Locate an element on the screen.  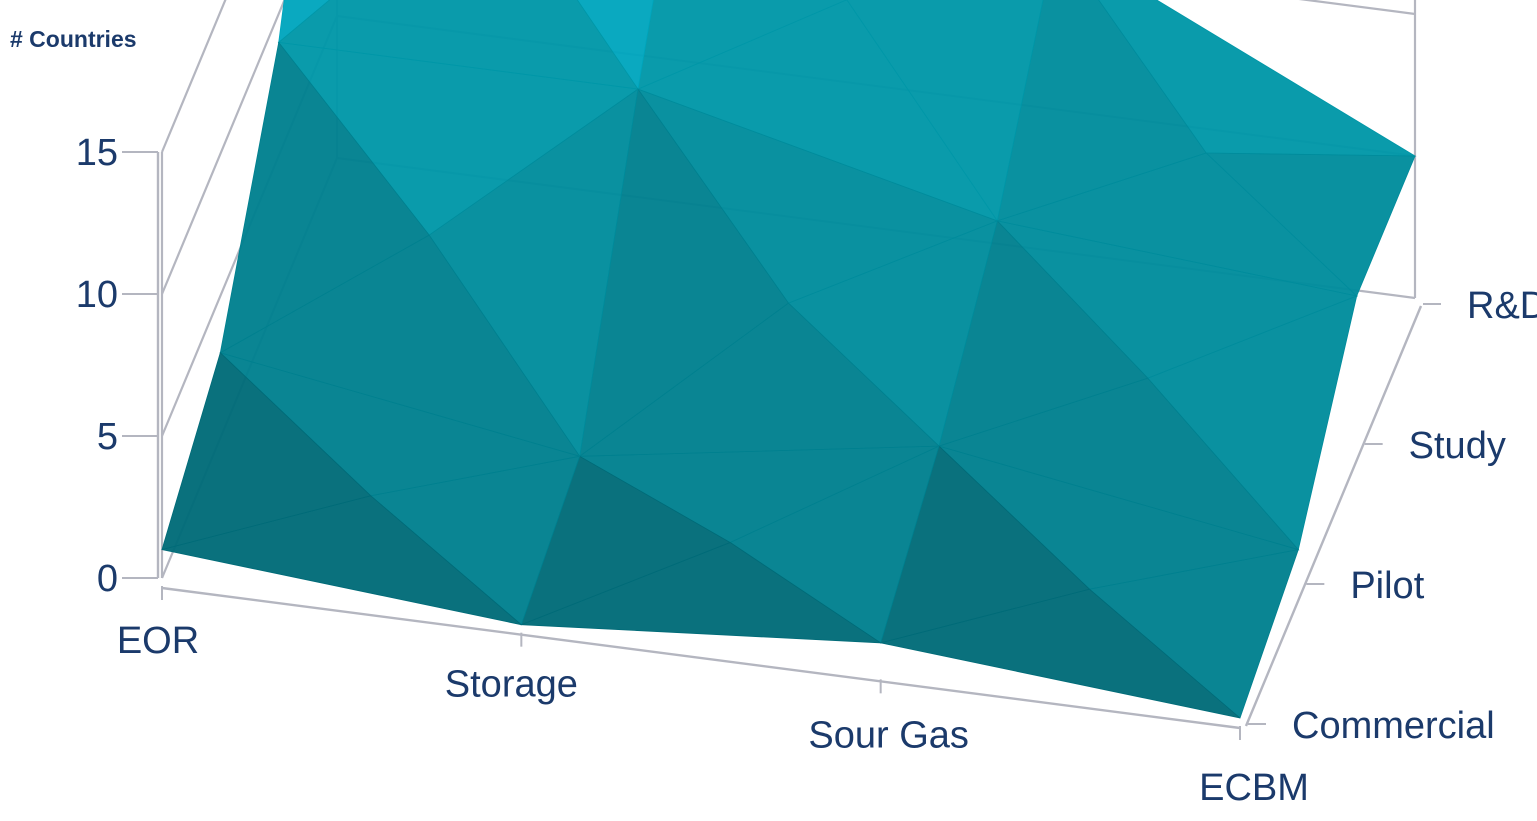
y-axis-line is located at coordinates (1333, 516).